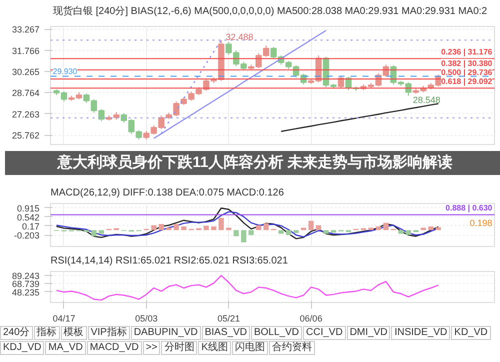  Describe the element at coordinates (26, 29) in the screenshot. I see `y-tick-label: 33.267` at that location.